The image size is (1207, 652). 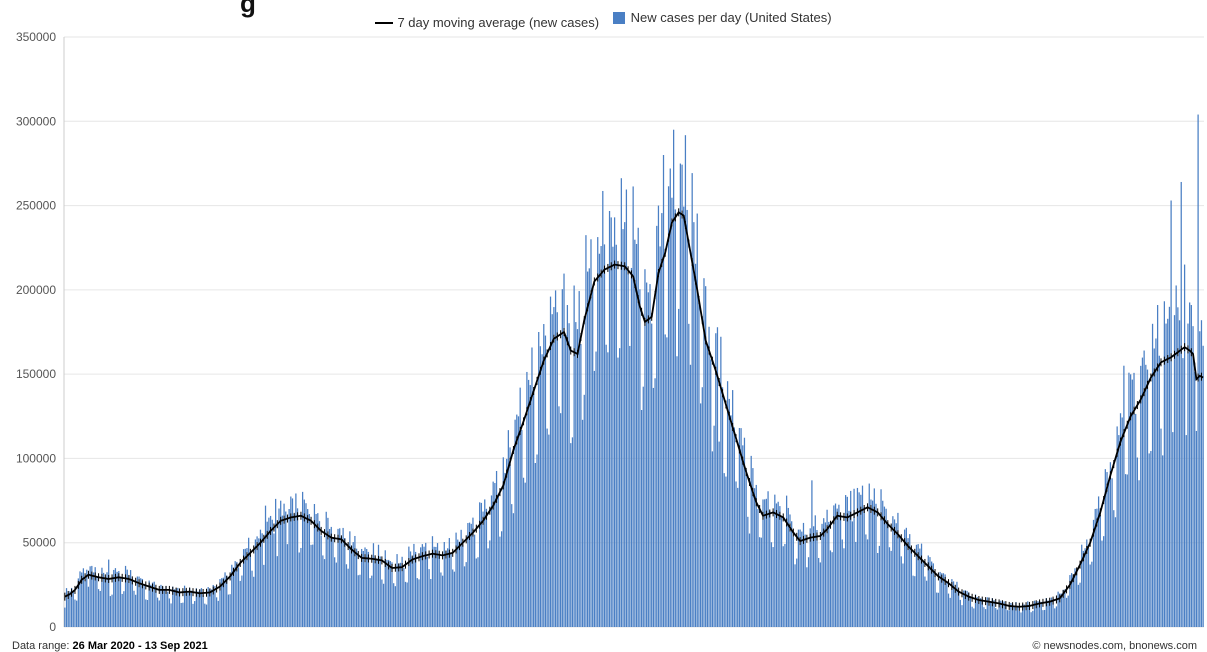 I want to click on legend-item-moving-average: 7 day moving average (new cases), so click(x=487, y=22).